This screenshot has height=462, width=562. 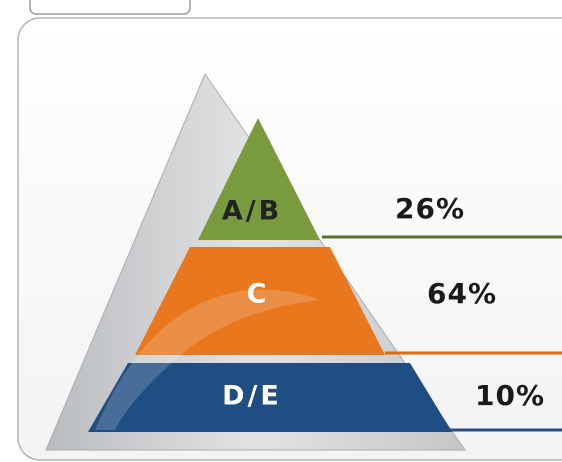 I want to click on value-label: 10%, so click(x=510, y=395).